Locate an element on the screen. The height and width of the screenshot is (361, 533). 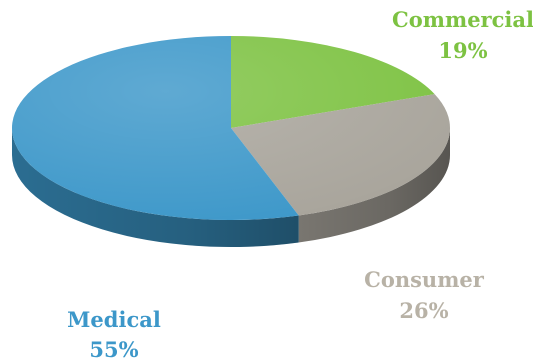
value-label-commercial: 19% is located at coordinates (462, 50).